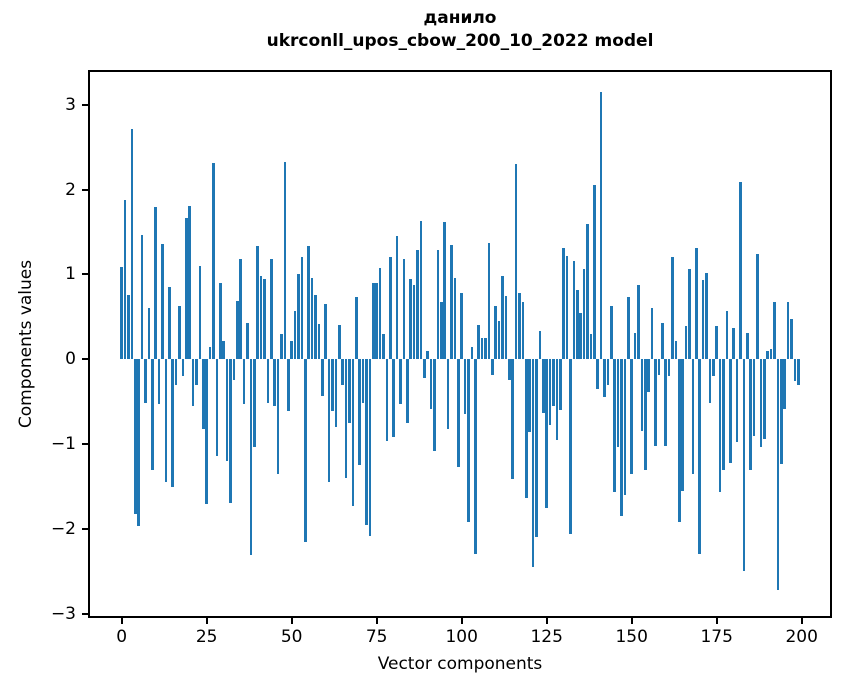 This screenshot has height=696, width=847. What do you see at coordinates (460, 18) in the screenshot?
I see `chart-title-line1: данило` at bounding box center [460, 18].